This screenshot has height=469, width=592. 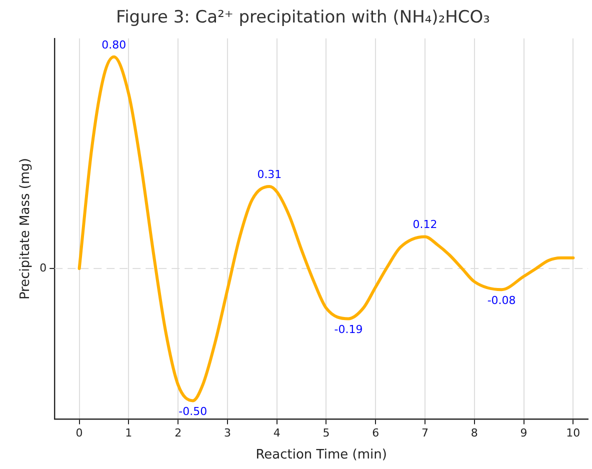 What do you see at coordinates (425, 433) in the screenshot?
I see `x-tick-label: 7` at bounding box center [425, 433].